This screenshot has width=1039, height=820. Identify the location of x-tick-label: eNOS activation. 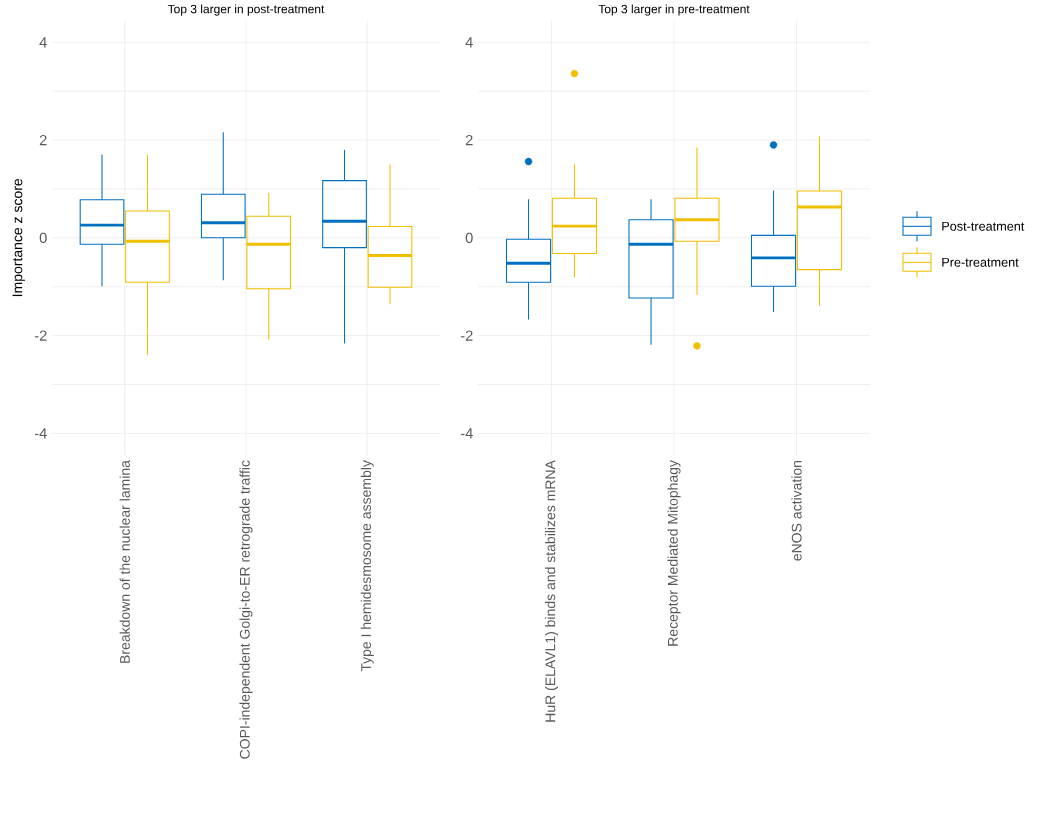
(796, 510).